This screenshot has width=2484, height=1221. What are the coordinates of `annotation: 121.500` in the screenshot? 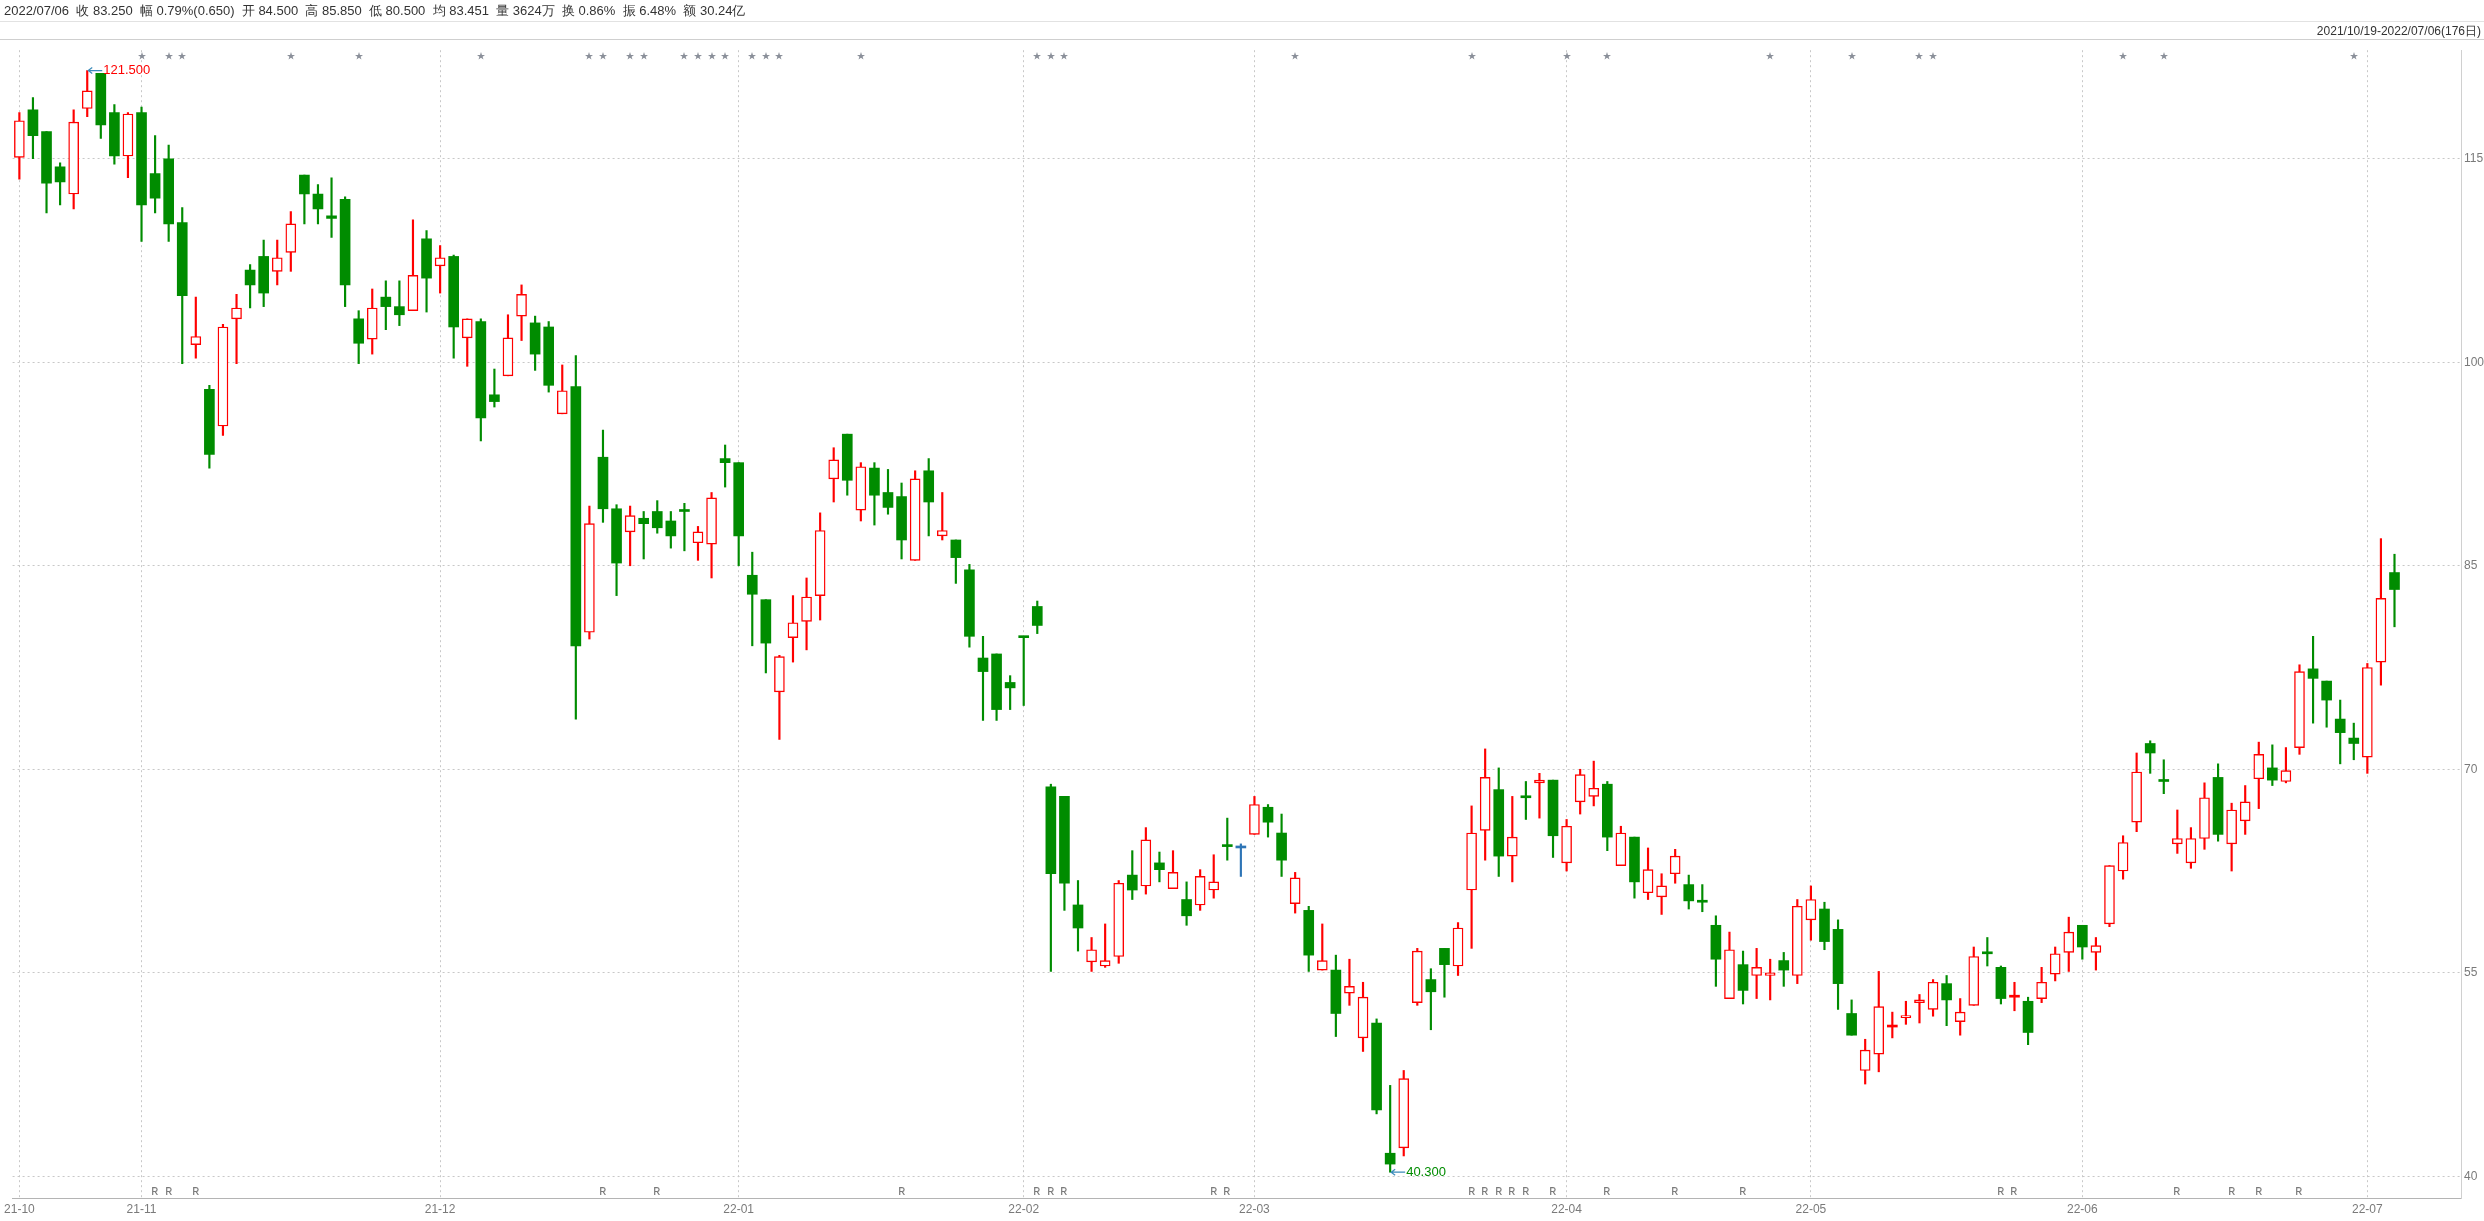 It's located at (127, 70).